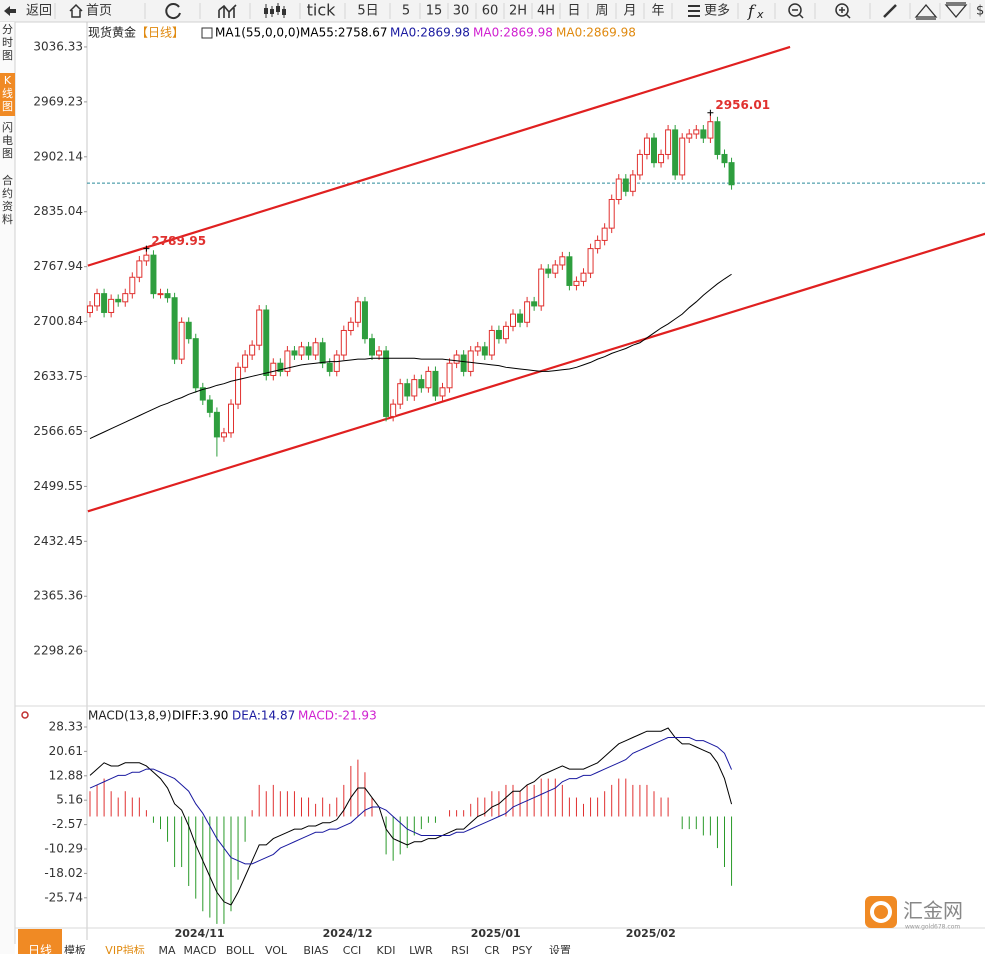  What do you see at coordinates (7, 488) in the screenshot?
I see `sidebar` at bounding box center [7, 488].